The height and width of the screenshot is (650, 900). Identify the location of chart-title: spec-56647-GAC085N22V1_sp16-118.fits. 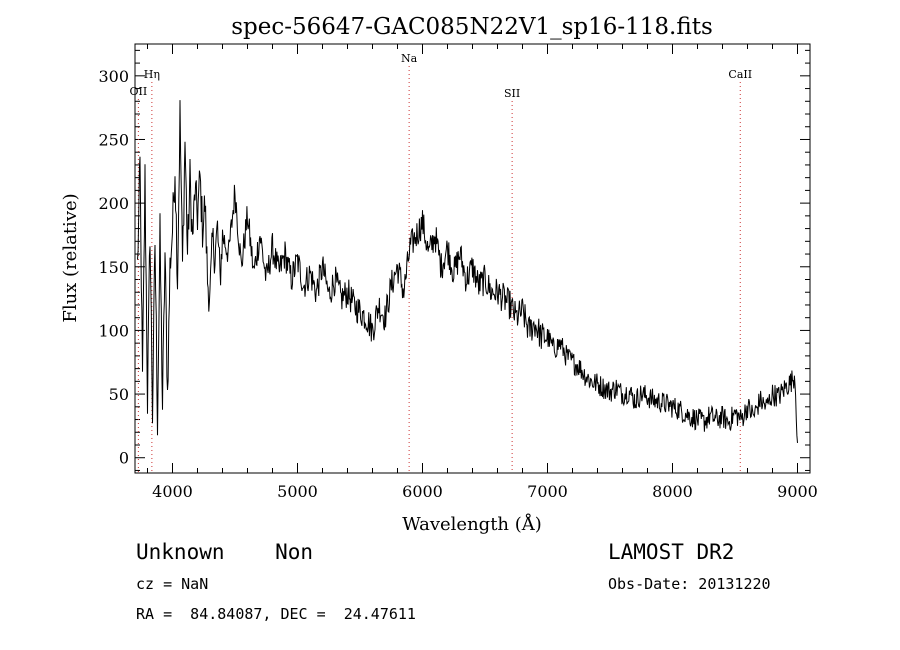
(472, 27).